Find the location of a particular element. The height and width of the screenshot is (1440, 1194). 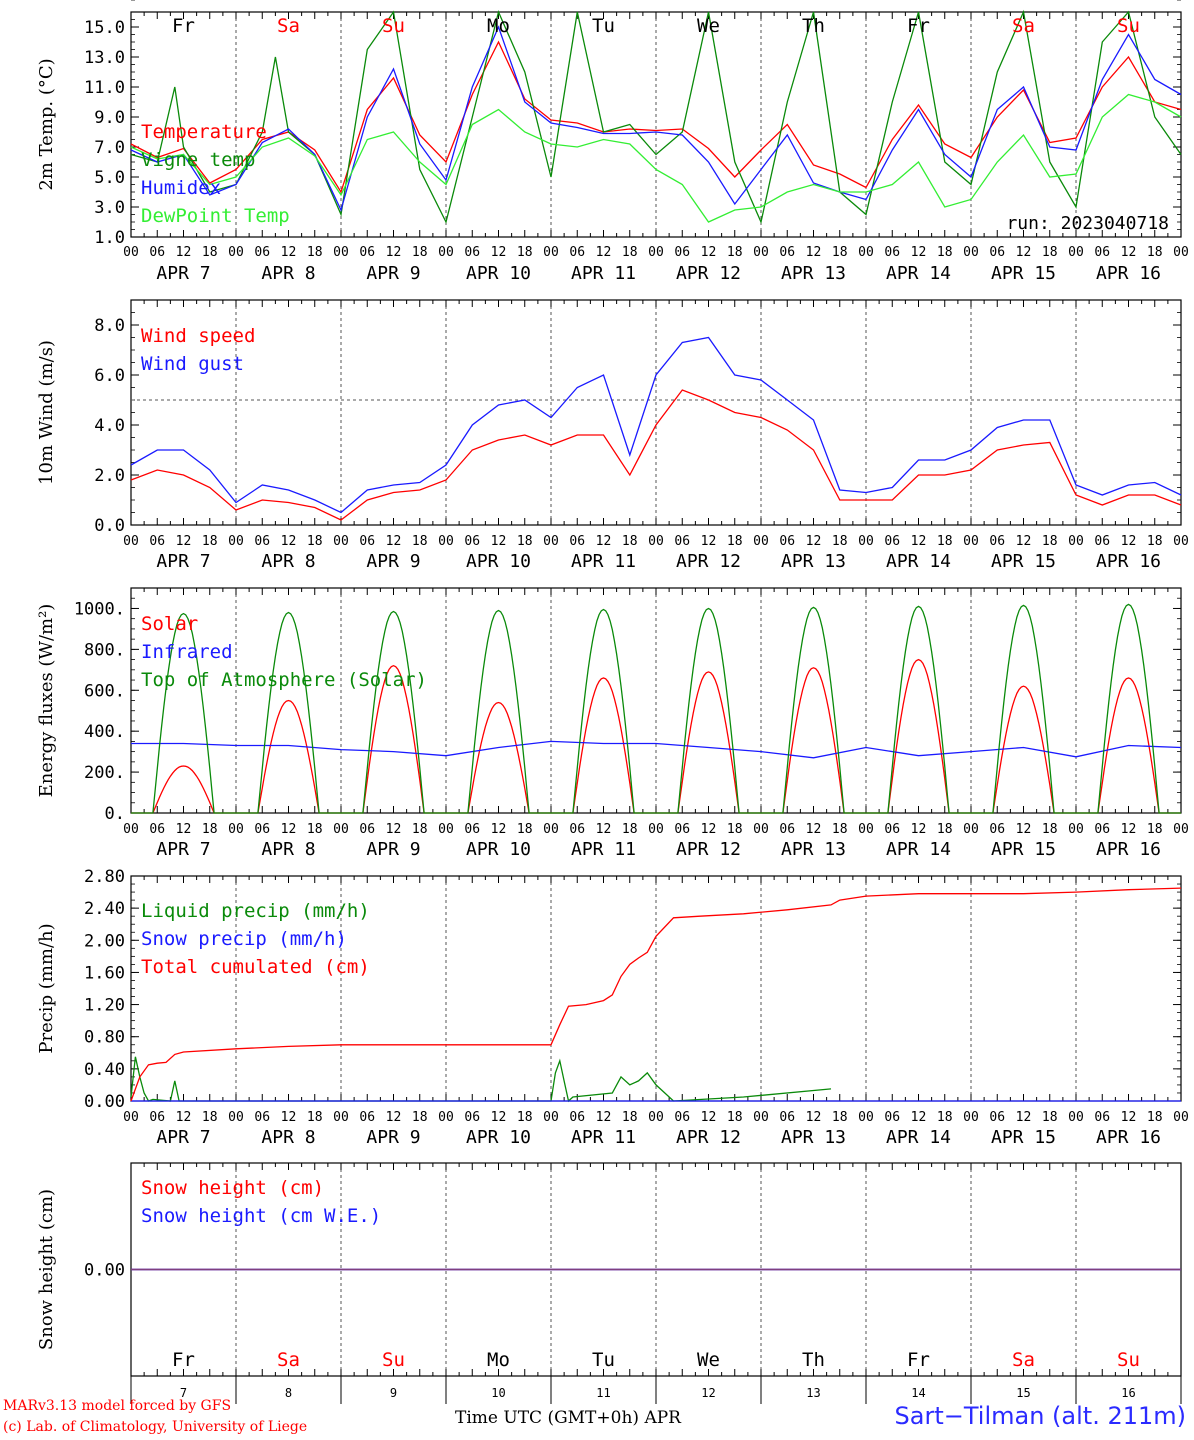

temperature-date-label: APR 8 is located at coordinates (288, 273).